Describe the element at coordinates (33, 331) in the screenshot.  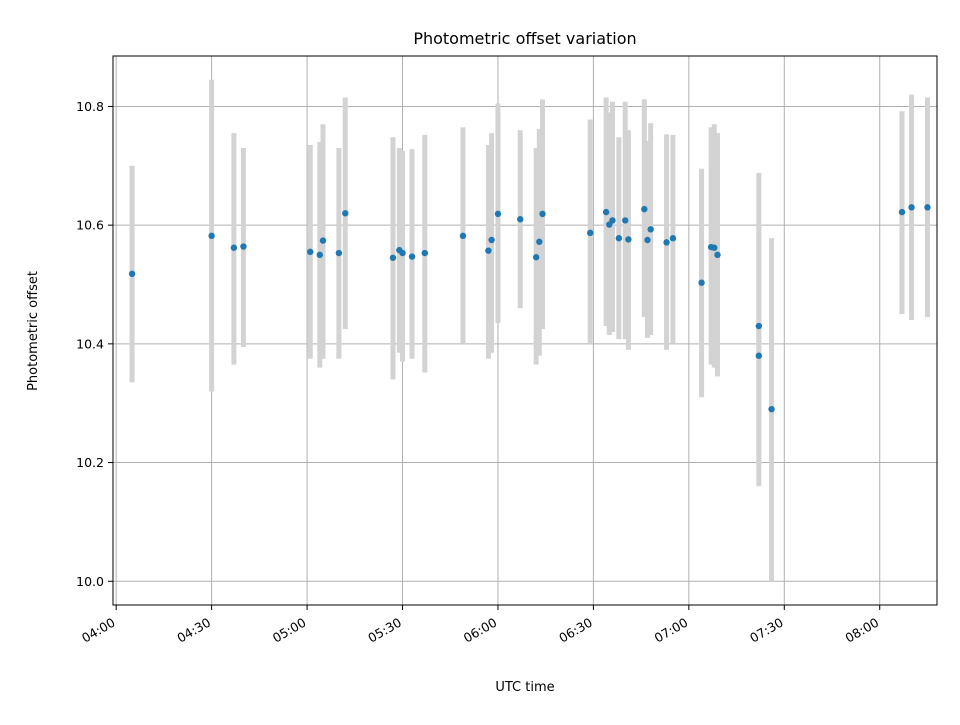
I see `y-axis-label: Photometric offset` at that location.